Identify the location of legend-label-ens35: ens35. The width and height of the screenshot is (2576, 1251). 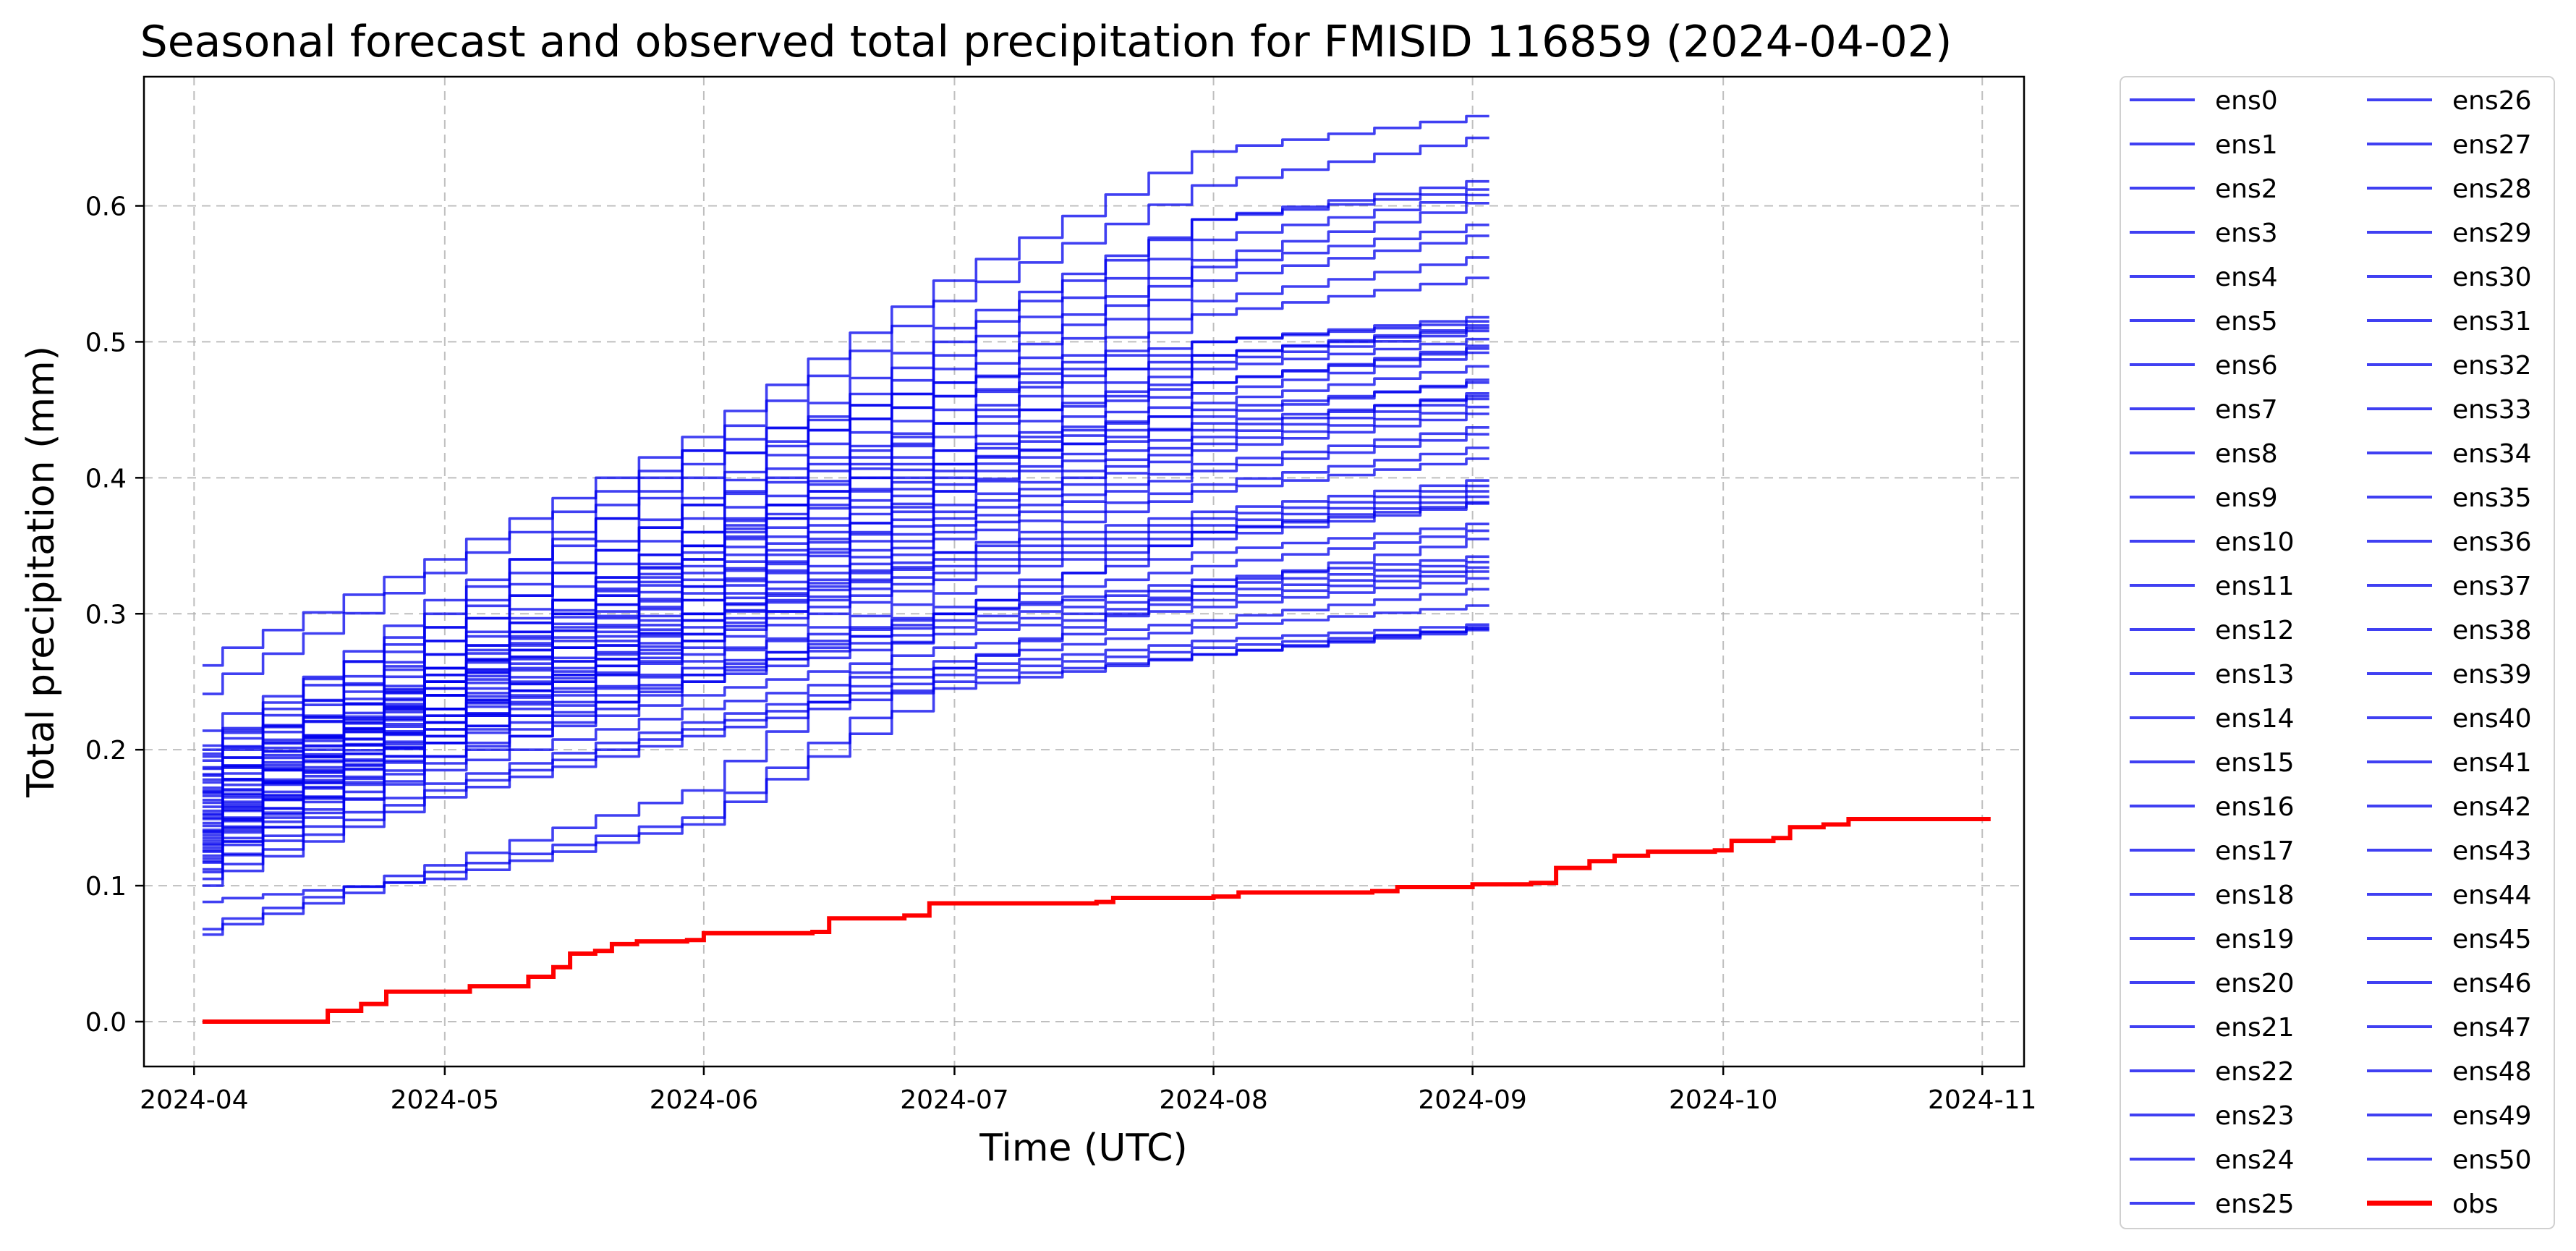
(2492, 498).